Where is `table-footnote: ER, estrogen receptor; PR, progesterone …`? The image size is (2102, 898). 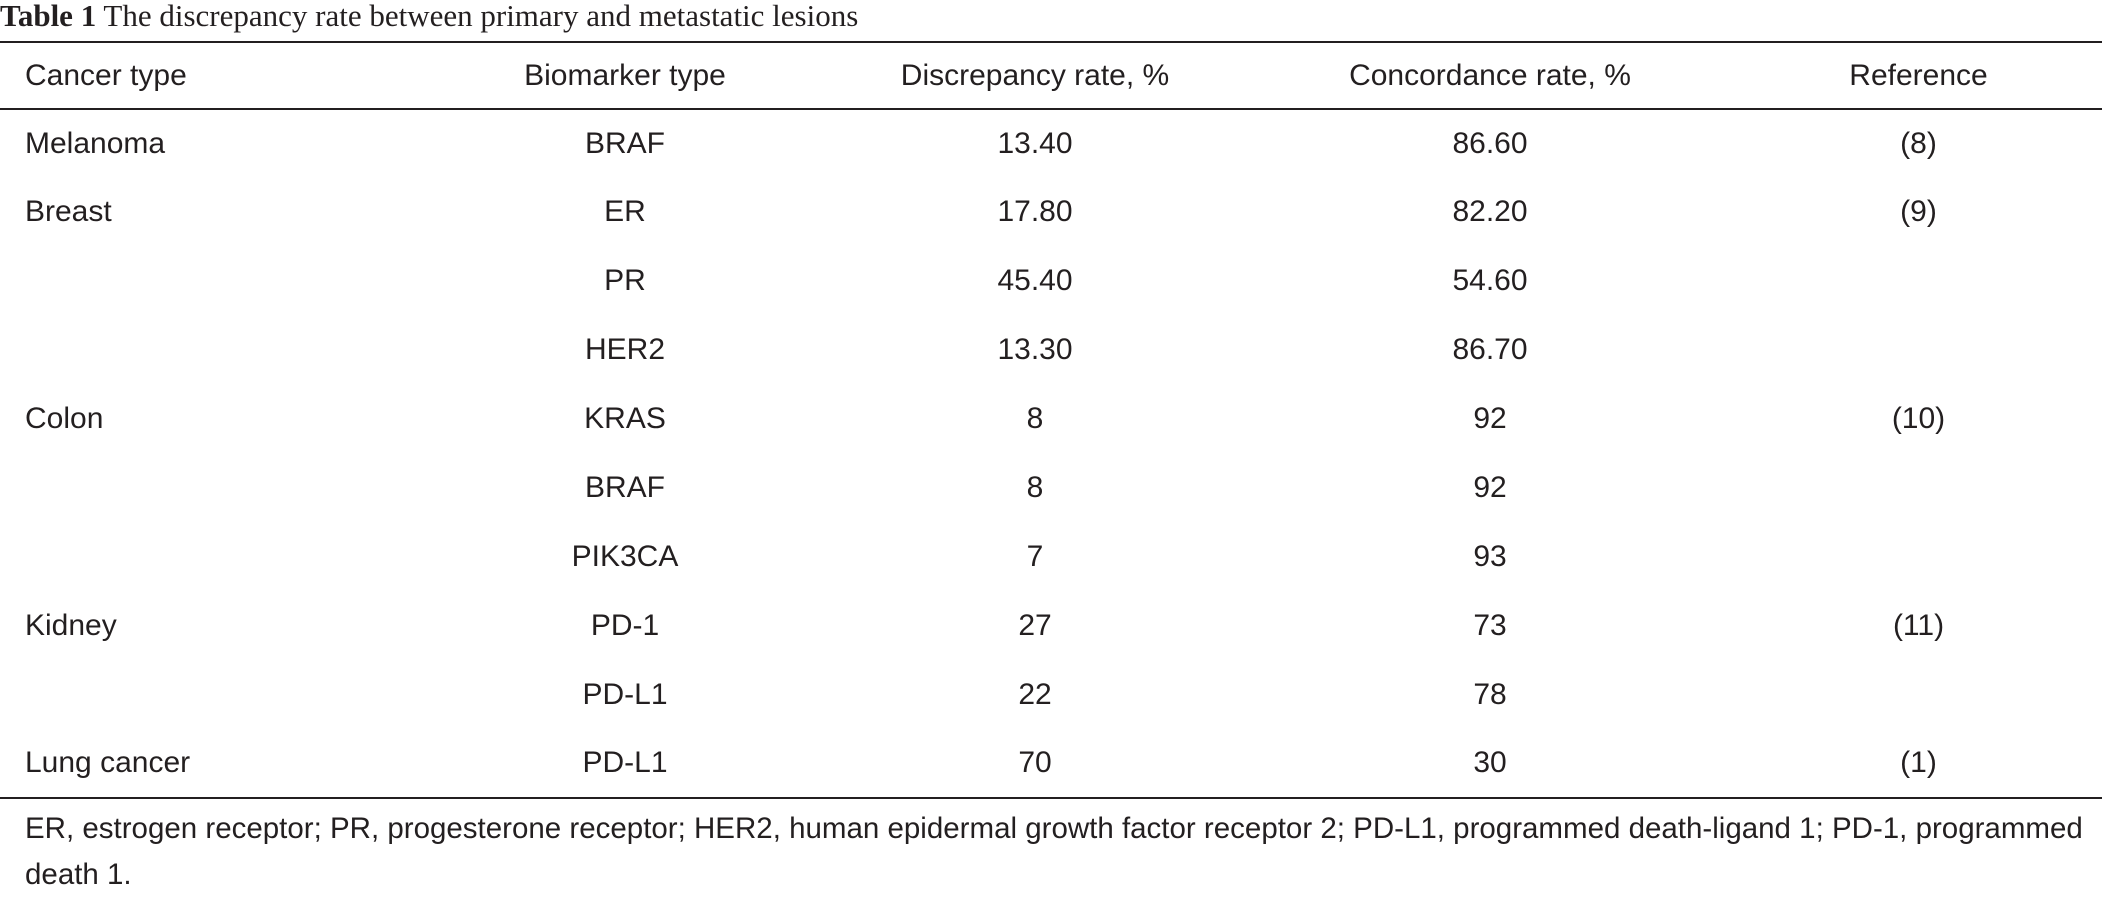 table-footnote: ER, estrogen receptor; PR, progesterone … is located at coordinates (1054, 851).